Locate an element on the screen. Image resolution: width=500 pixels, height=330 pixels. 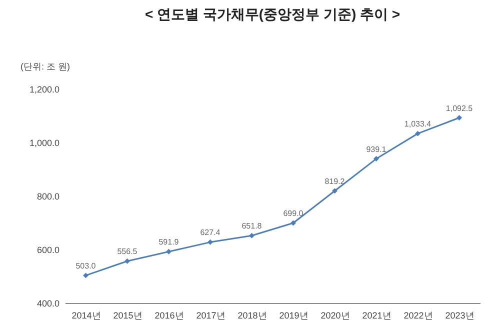
y-axis-title: (단위: 조 원) is located at coordinates (45, 67).